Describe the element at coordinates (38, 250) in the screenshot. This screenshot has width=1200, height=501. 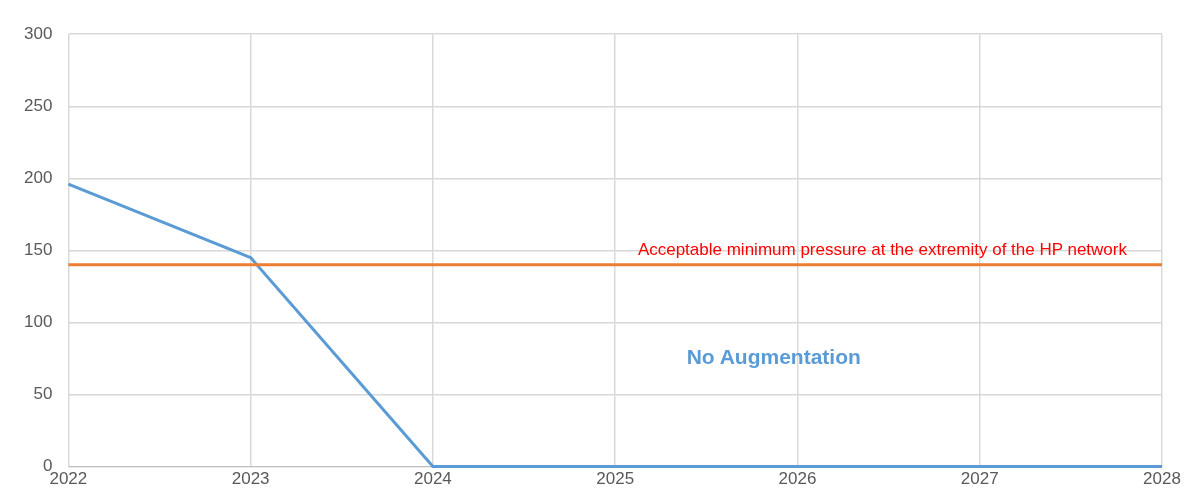
I see `y-tick-label: 150` at that location.